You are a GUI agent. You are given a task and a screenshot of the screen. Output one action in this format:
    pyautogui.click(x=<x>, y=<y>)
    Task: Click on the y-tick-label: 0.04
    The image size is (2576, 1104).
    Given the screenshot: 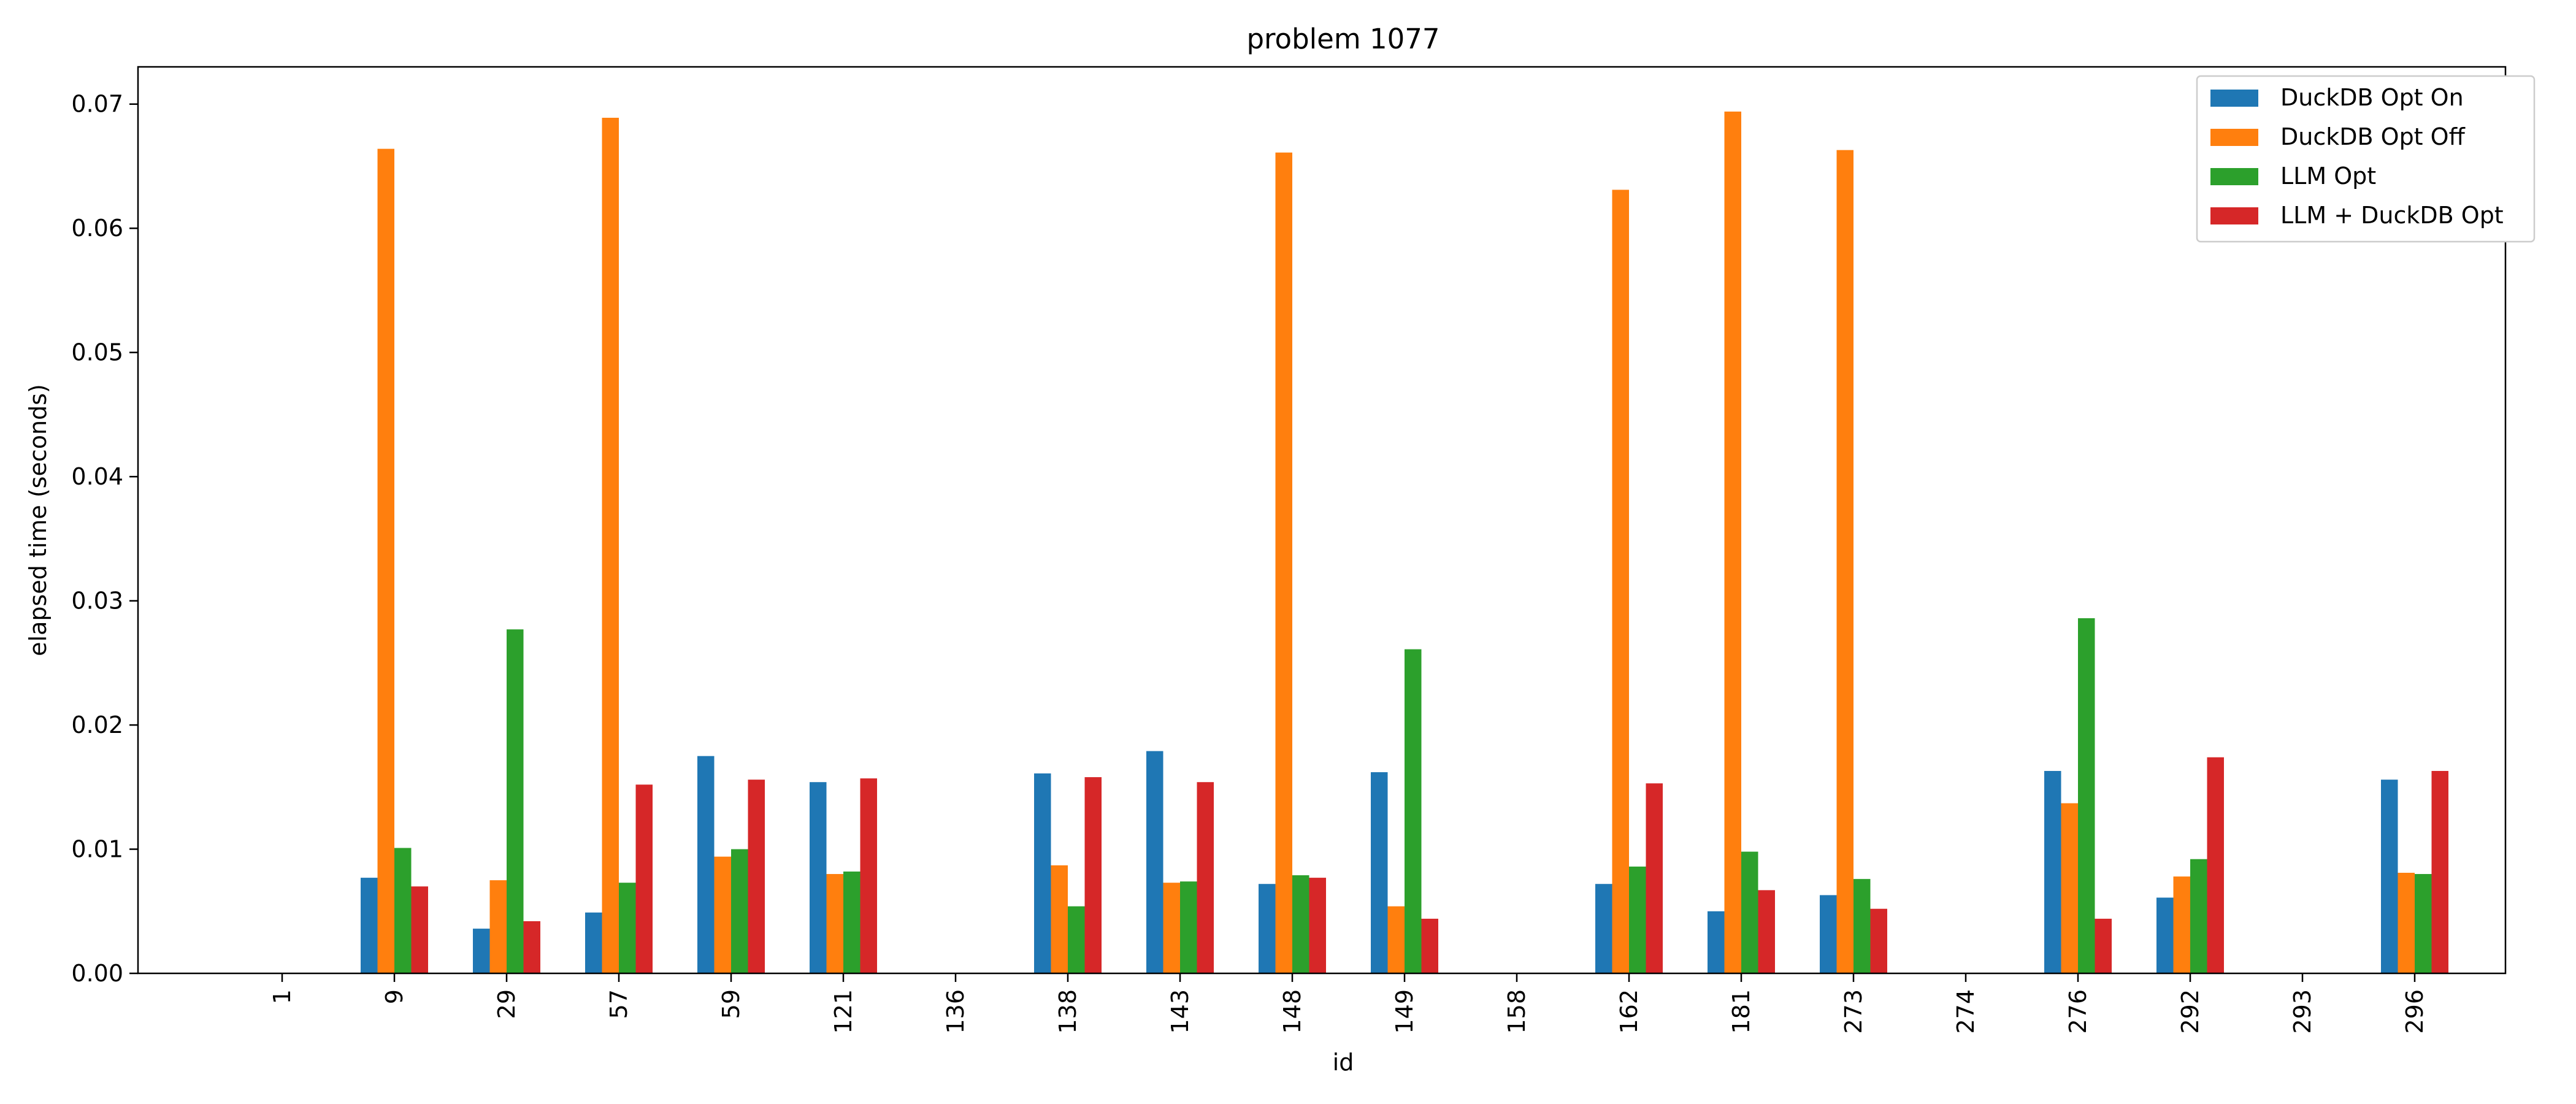 What is the action you would take?
    pyautogui.click(x=97, y=476)
    